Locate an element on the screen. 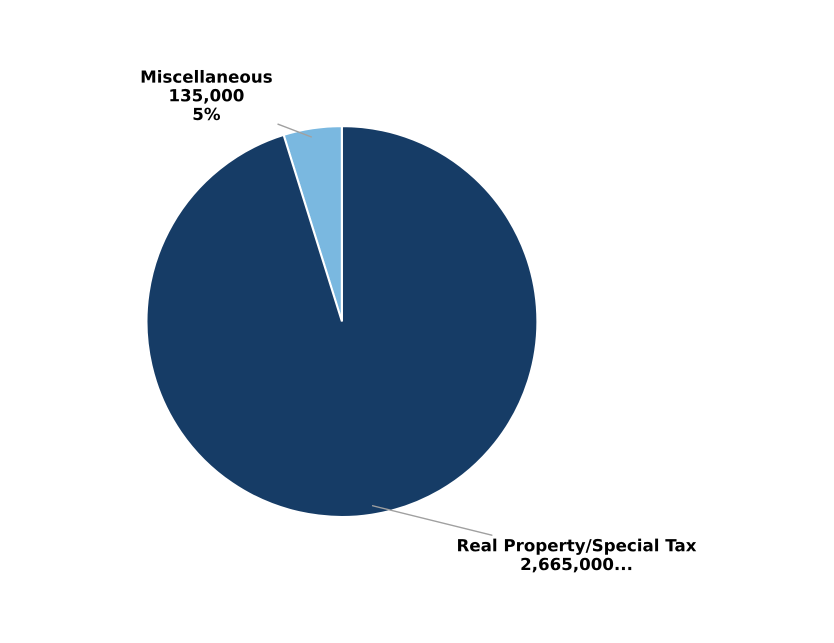  data-label: 135,000 5% is located at coordinates (207, 104).